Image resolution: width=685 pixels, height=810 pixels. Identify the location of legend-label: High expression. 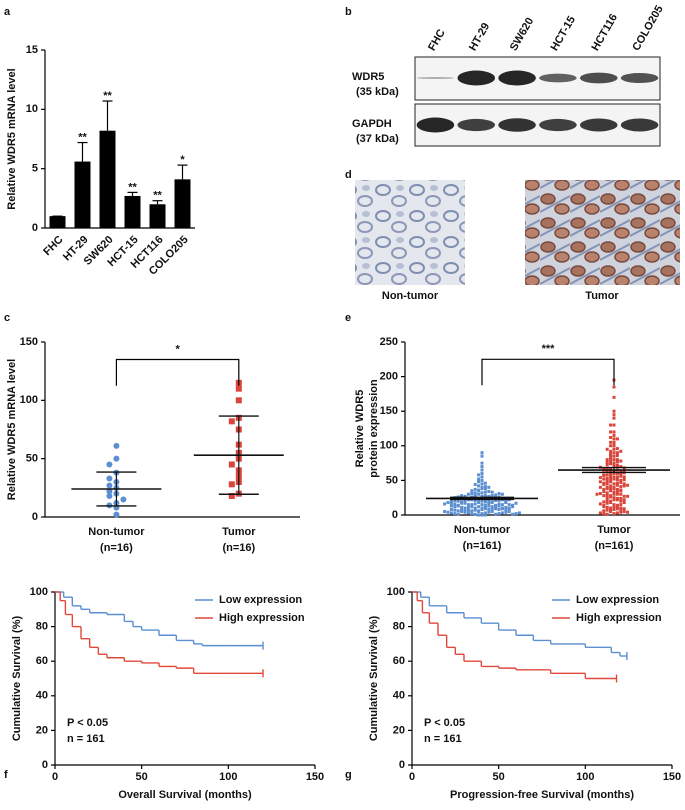
(619, 618).